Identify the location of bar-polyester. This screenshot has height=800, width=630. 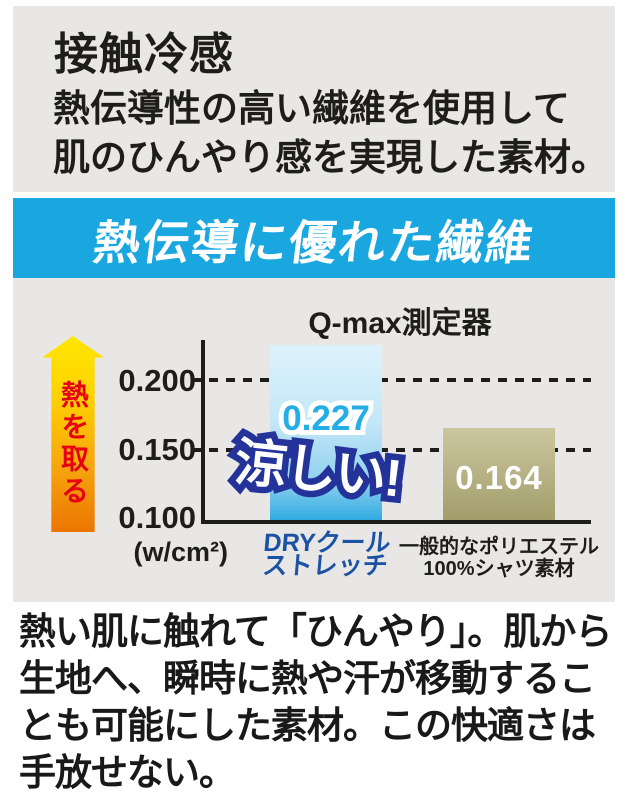
(499, 474).